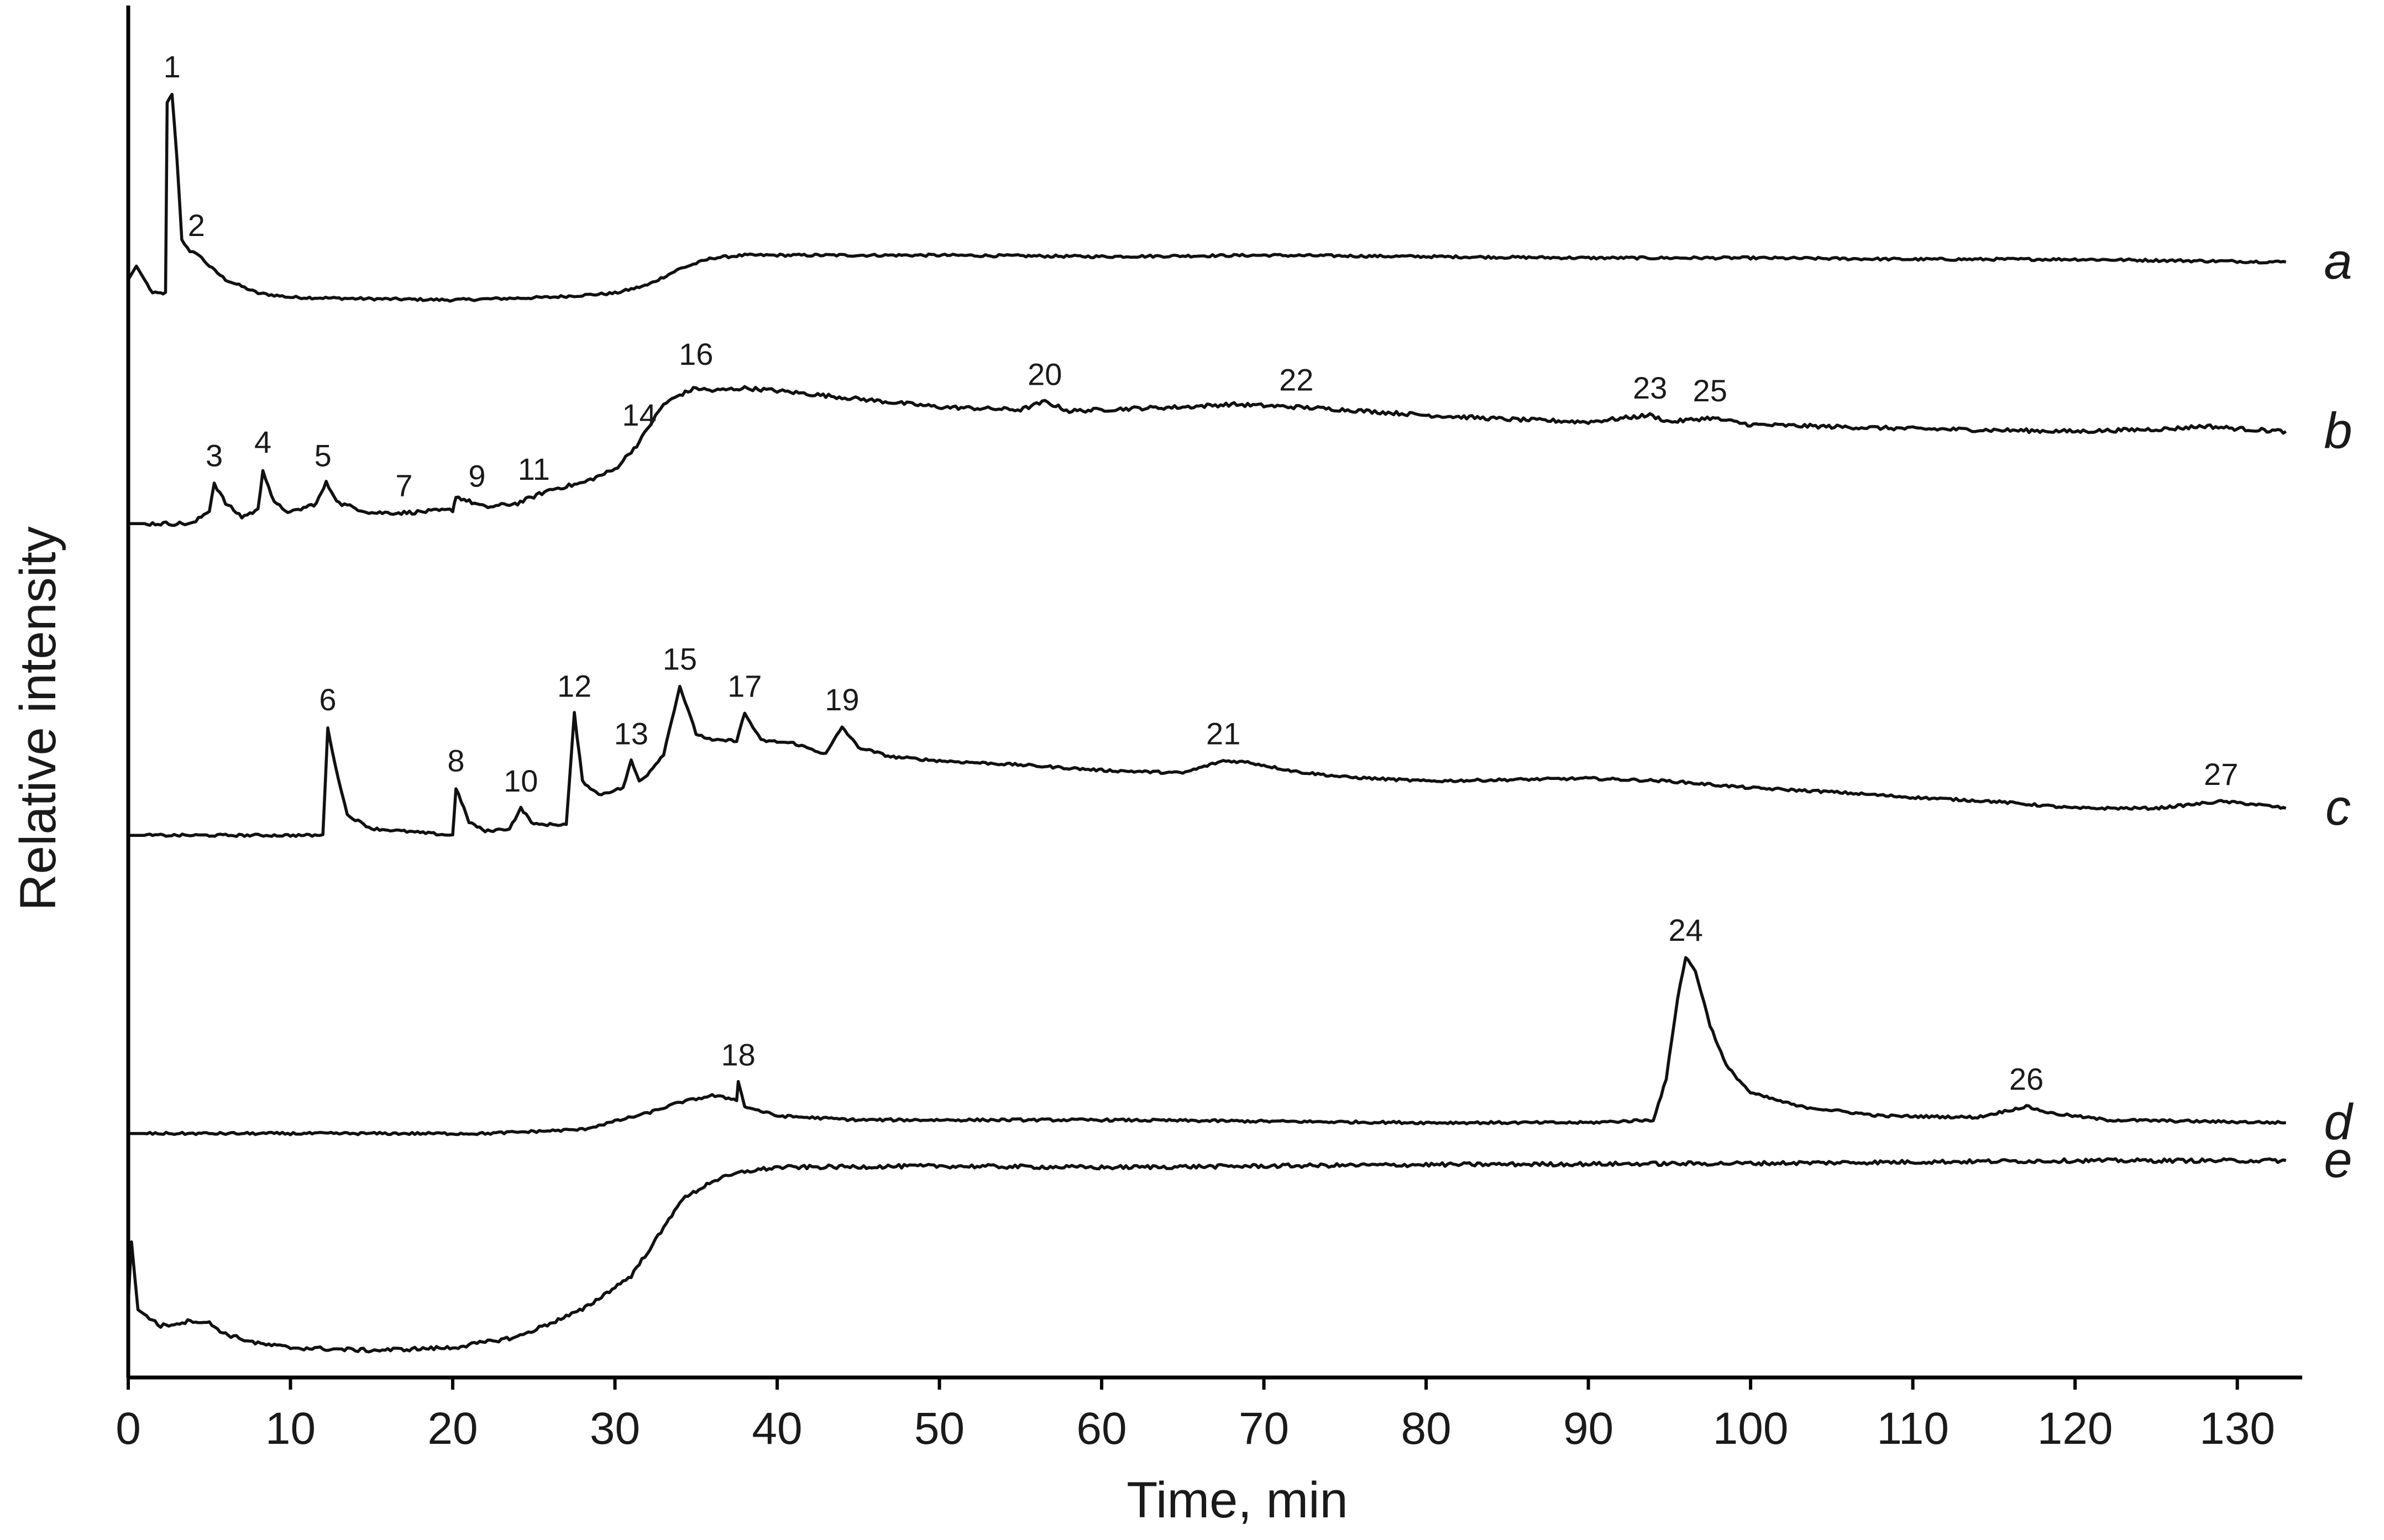 This screenshot has width=2384, height=1540. Describe the element at coordinates (1045, 374) in the screenshot. I see `peak-label: 20` at that location.